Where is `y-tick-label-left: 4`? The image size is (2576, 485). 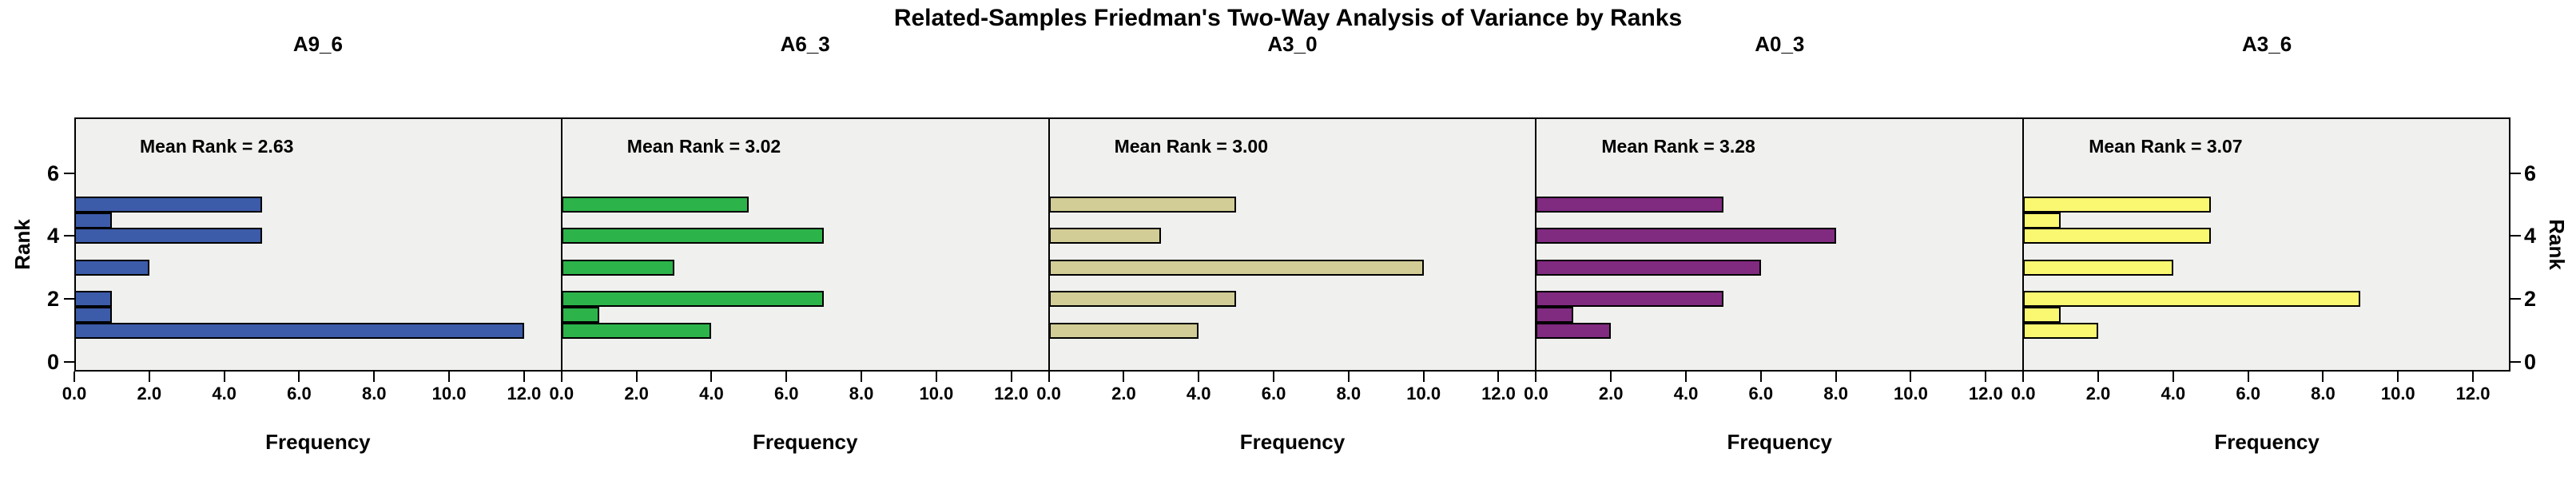 y-tick-label-left: 4 is located at coordinates (52, 236).